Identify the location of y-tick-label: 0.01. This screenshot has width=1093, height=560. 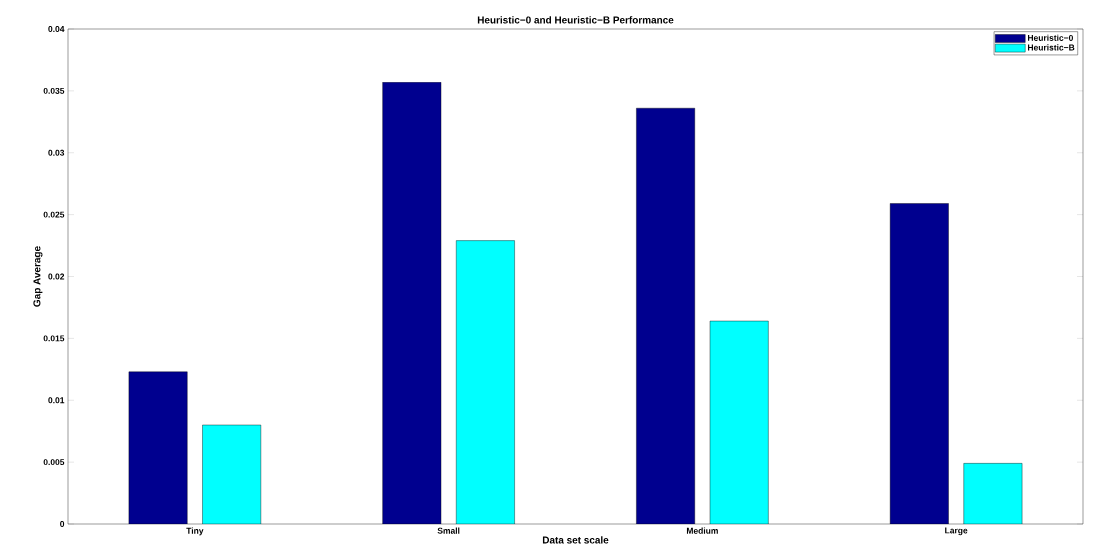
(56, 400).